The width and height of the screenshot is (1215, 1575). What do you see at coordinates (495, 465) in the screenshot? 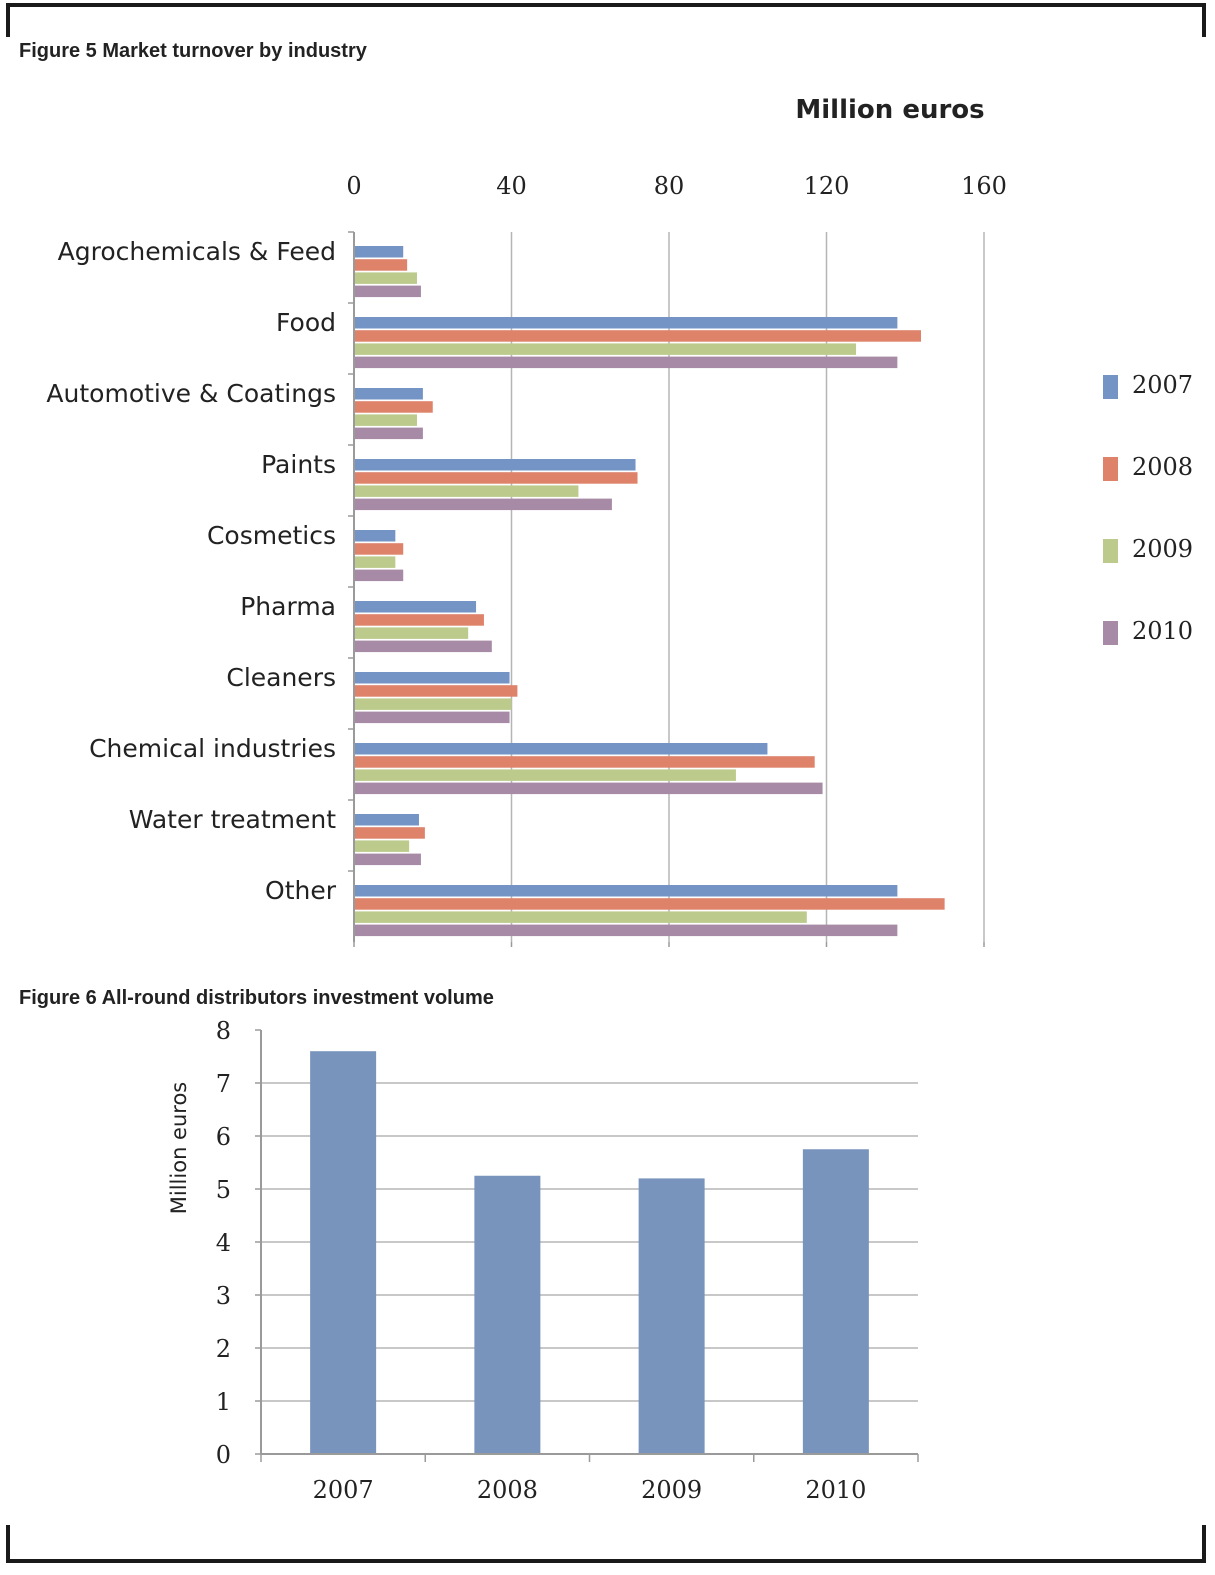
I see `figure5-bar-paints-2007` at bounding box center [495, 465].